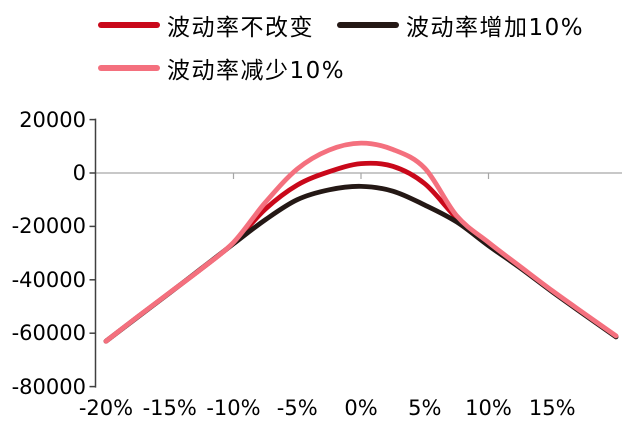 The width and height of the screenshot is (624, 438). What do you see at coordinates (552, 408) in the screenshot?
I see `x-tick-label: 15%` at bounding box center [552, 408].